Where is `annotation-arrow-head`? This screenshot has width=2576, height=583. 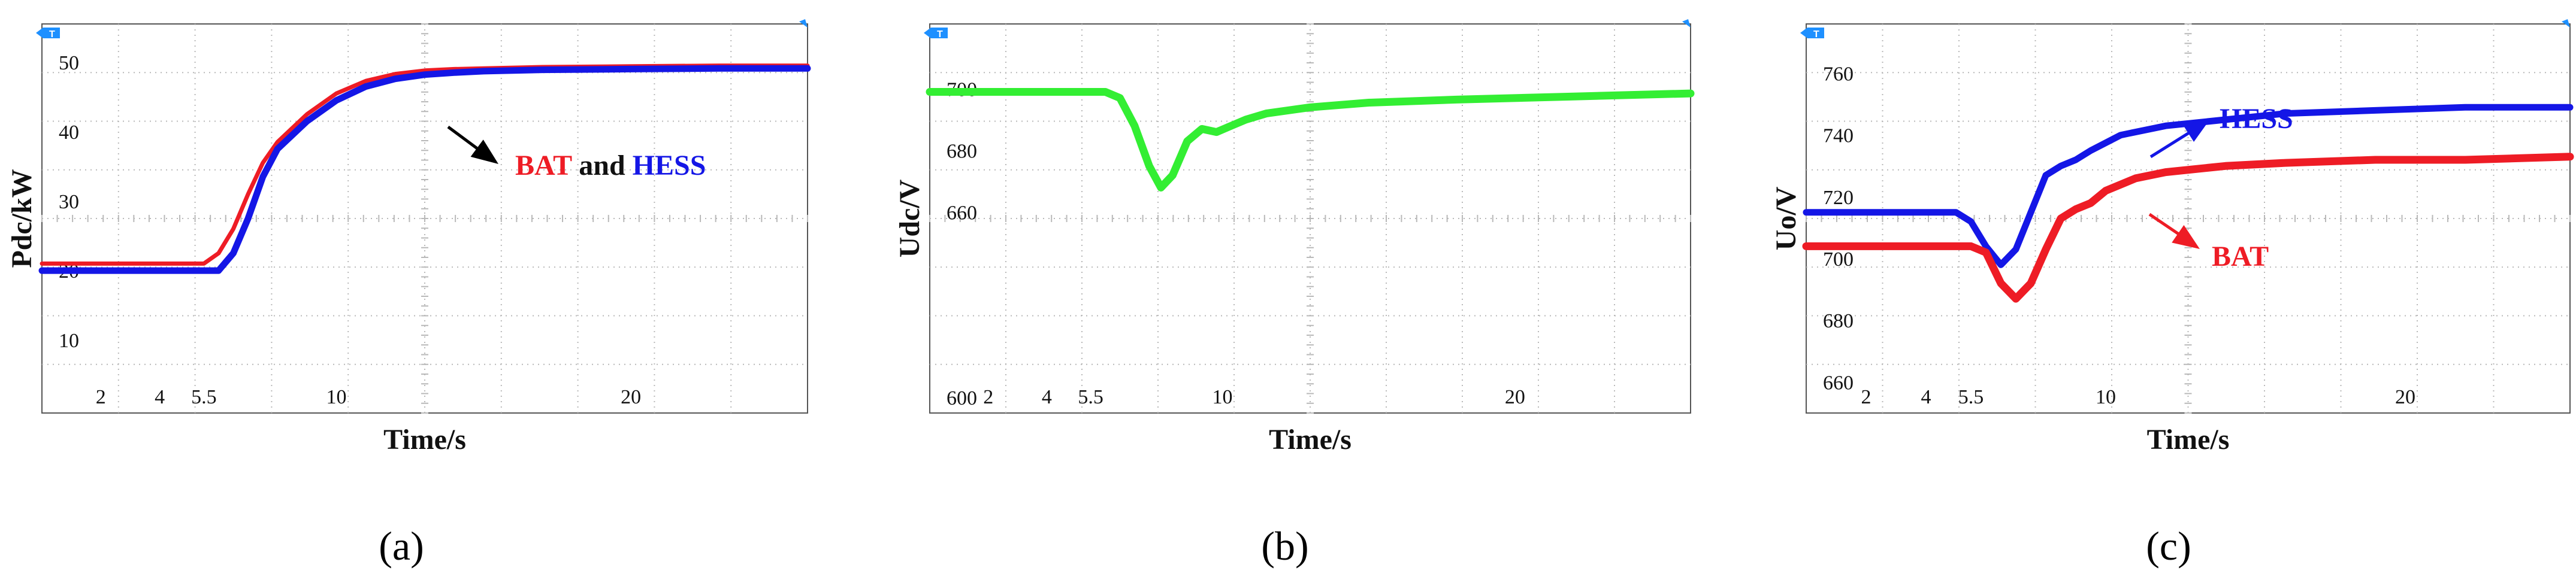 annotation-arrow-head is located at coordinates (484, 151).